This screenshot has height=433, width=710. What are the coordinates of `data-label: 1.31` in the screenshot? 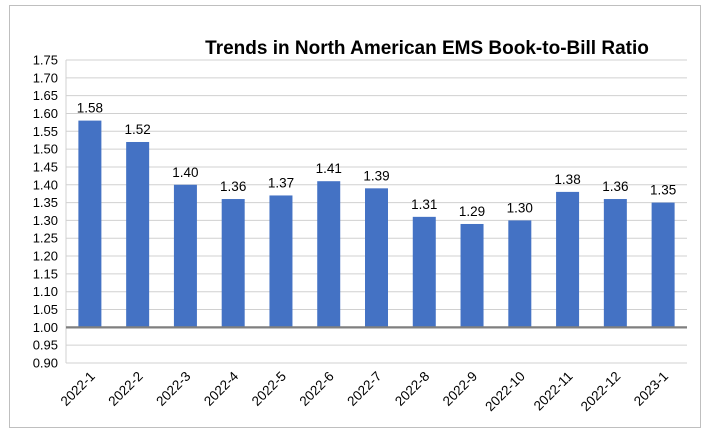 It's located at (424, 204).